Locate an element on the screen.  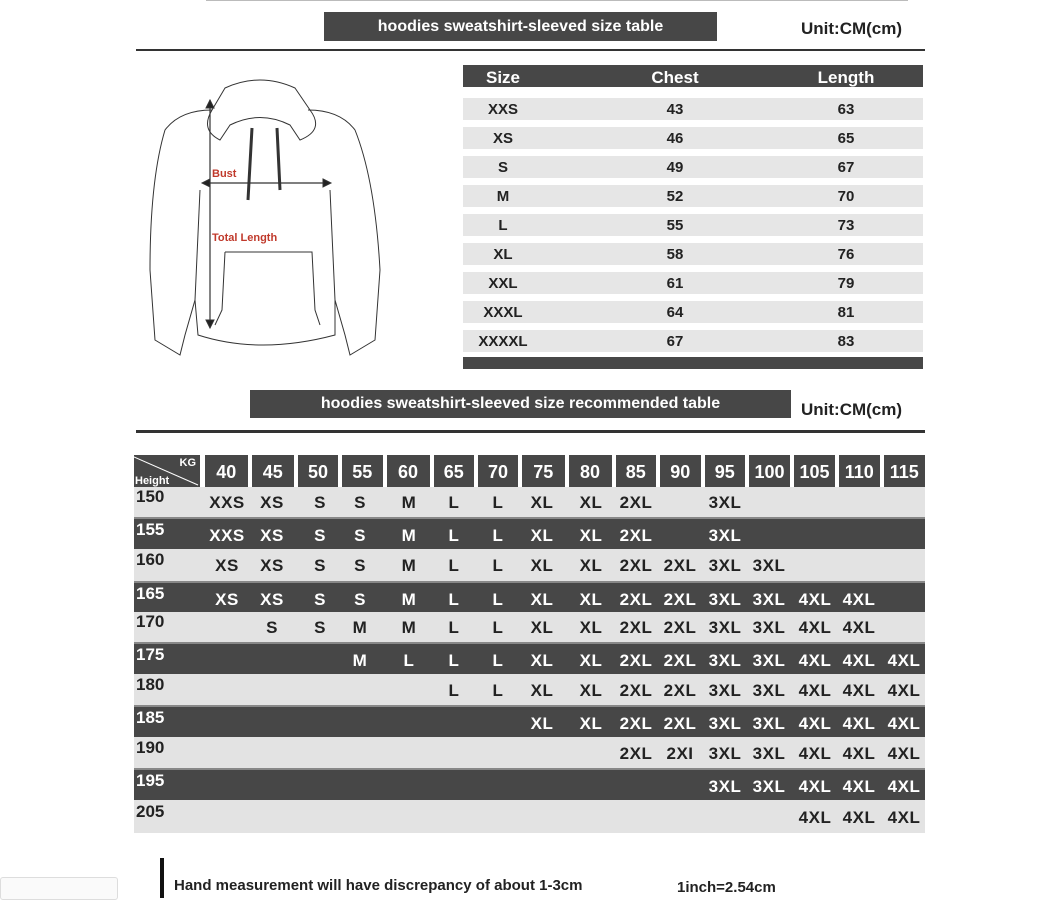
height-cell: 195 is located at coordinates (150, 780).